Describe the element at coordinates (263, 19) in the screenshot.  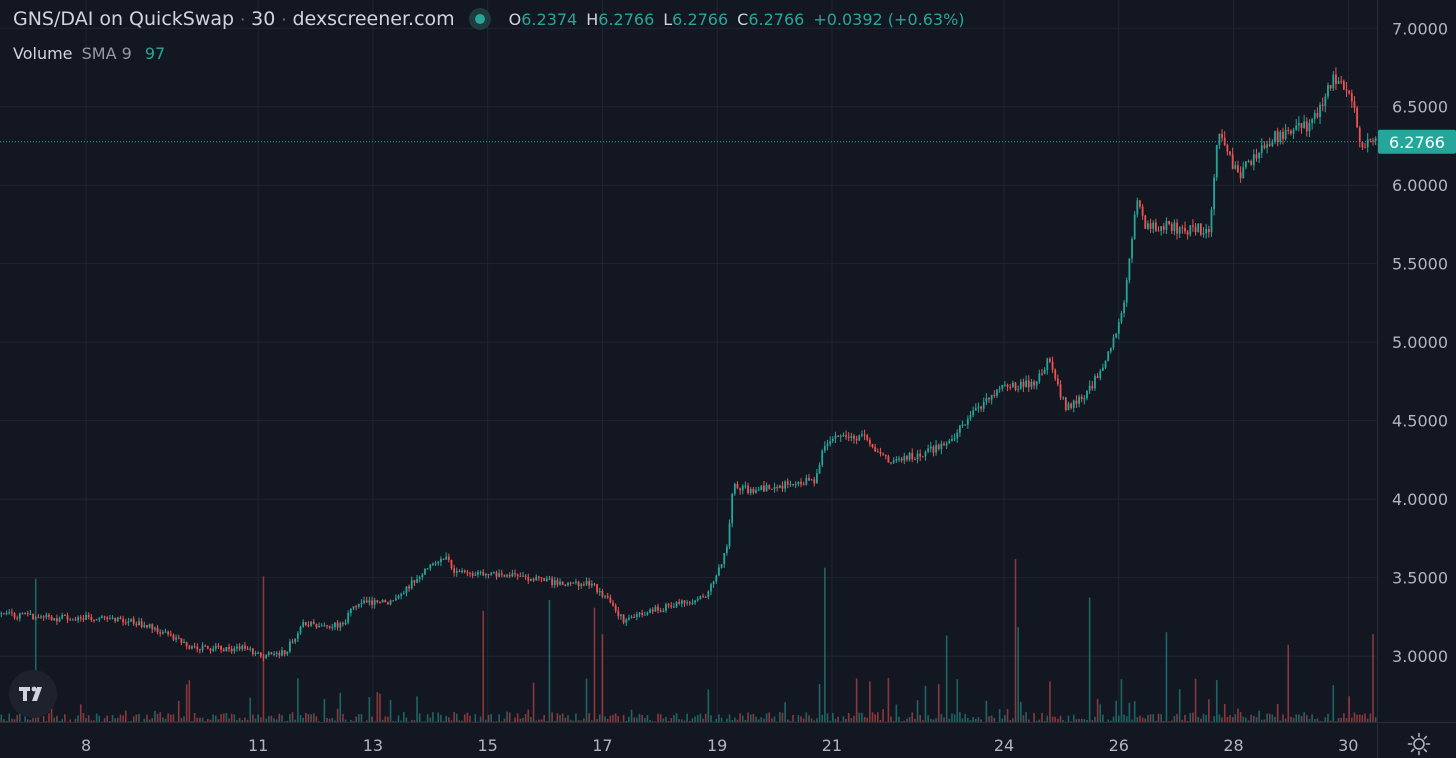
I see `interval-label: 30` at that location.